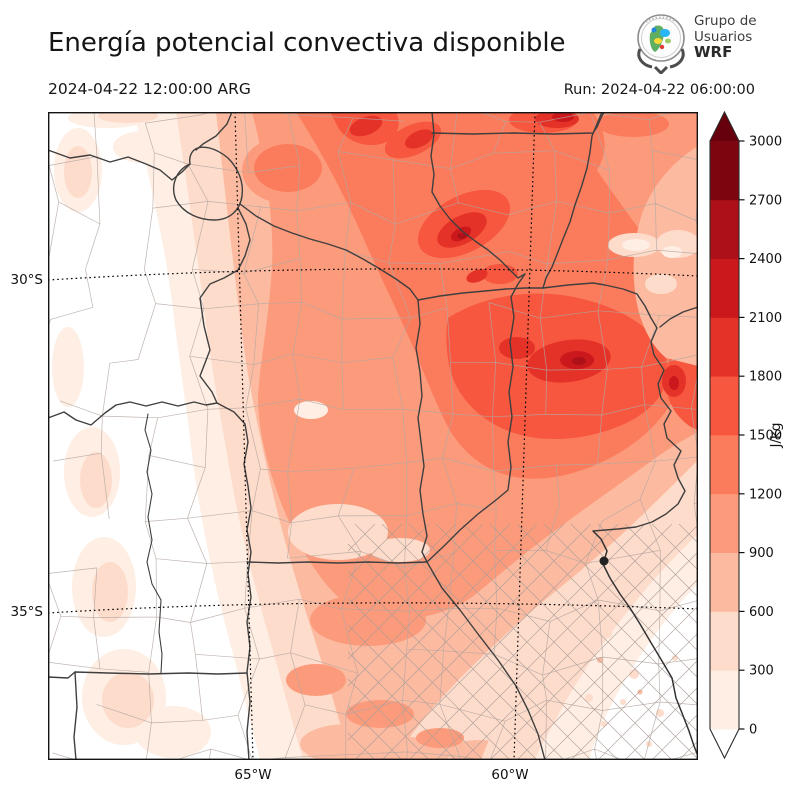  Describe the element at coordinates (604, 561) in the screenshot. I see `buenos-aires-city-marker` at that location.